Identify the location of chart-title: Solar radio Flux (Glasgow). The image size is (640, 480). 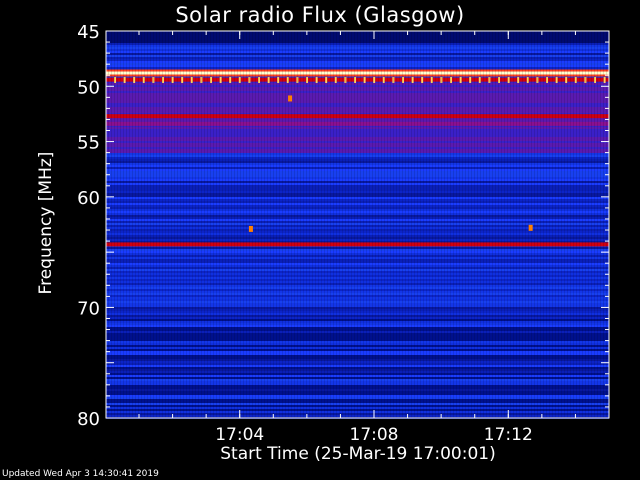
(320, 15).